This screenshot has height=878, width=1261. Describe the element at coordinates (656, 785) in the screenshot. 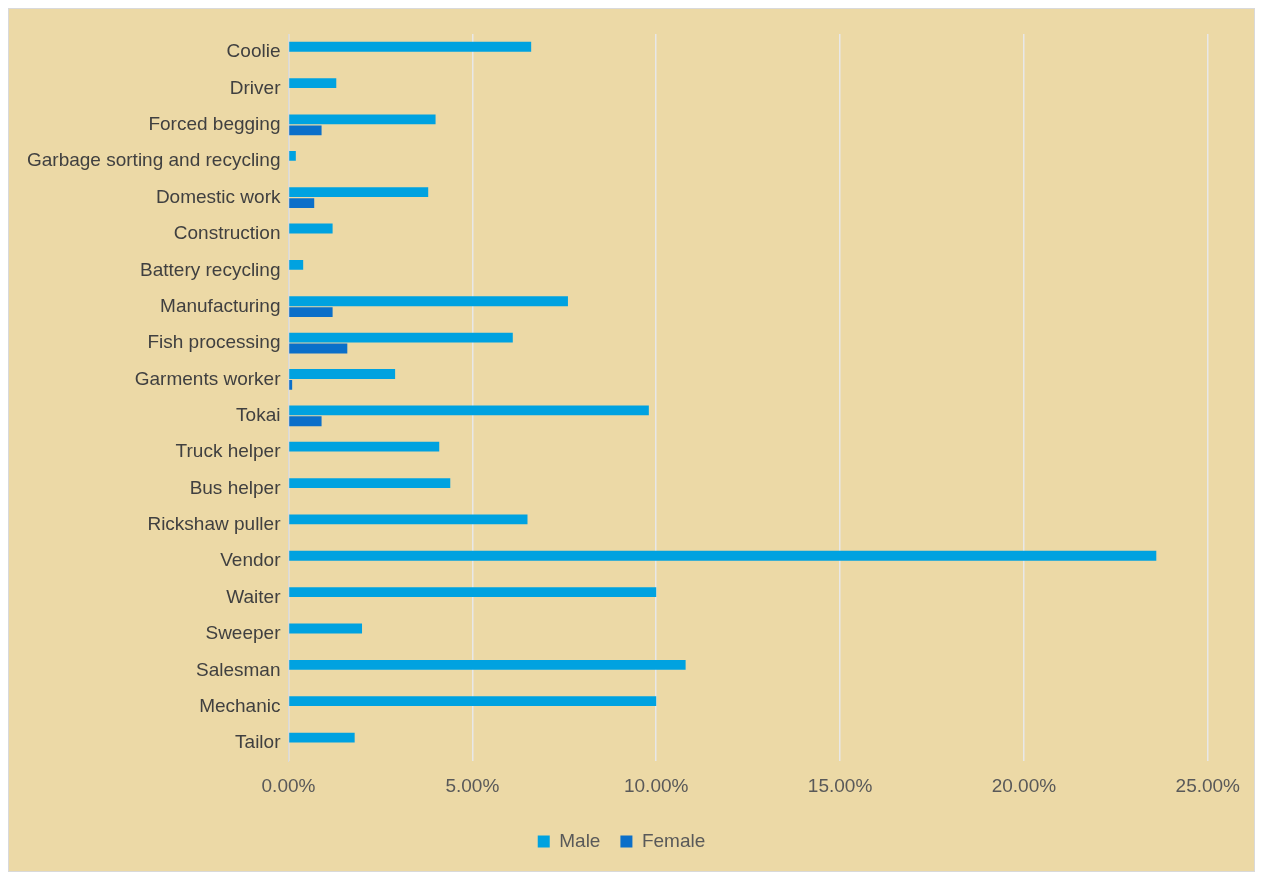

I see `x-tick-label: 10.00%` at that location.